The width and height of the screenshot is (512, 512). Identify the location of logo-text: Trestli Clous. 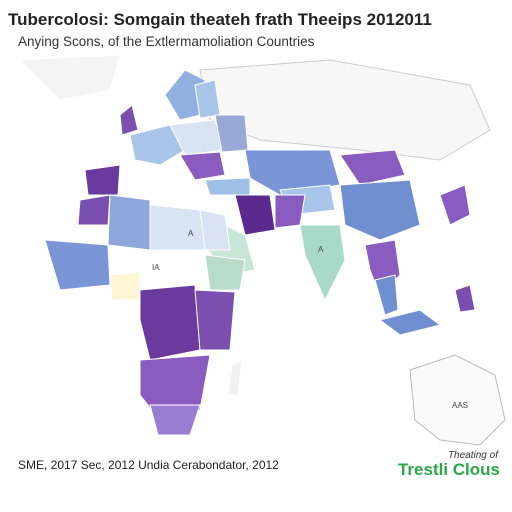
(448, 469).